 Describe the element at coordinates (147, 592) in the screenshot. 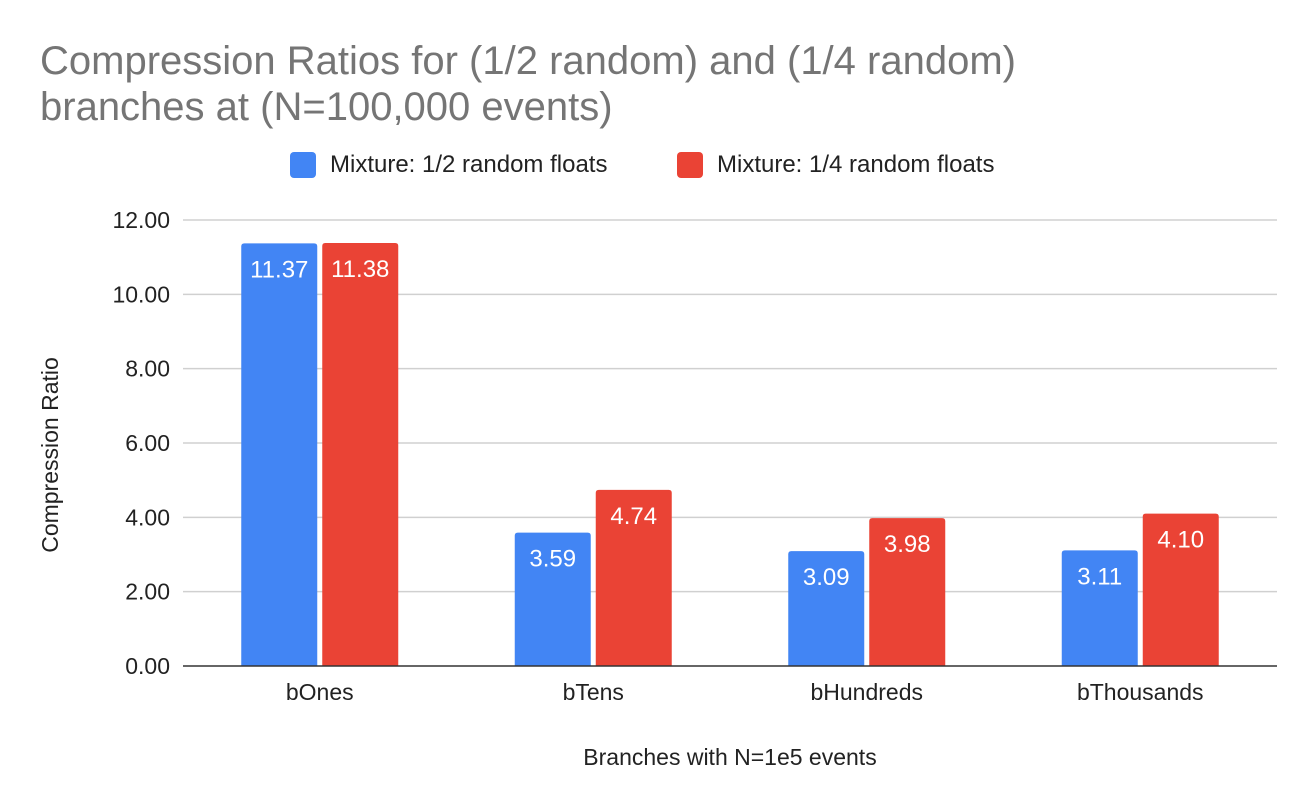

I see `y-tick-label-1: 2.00` at that location.